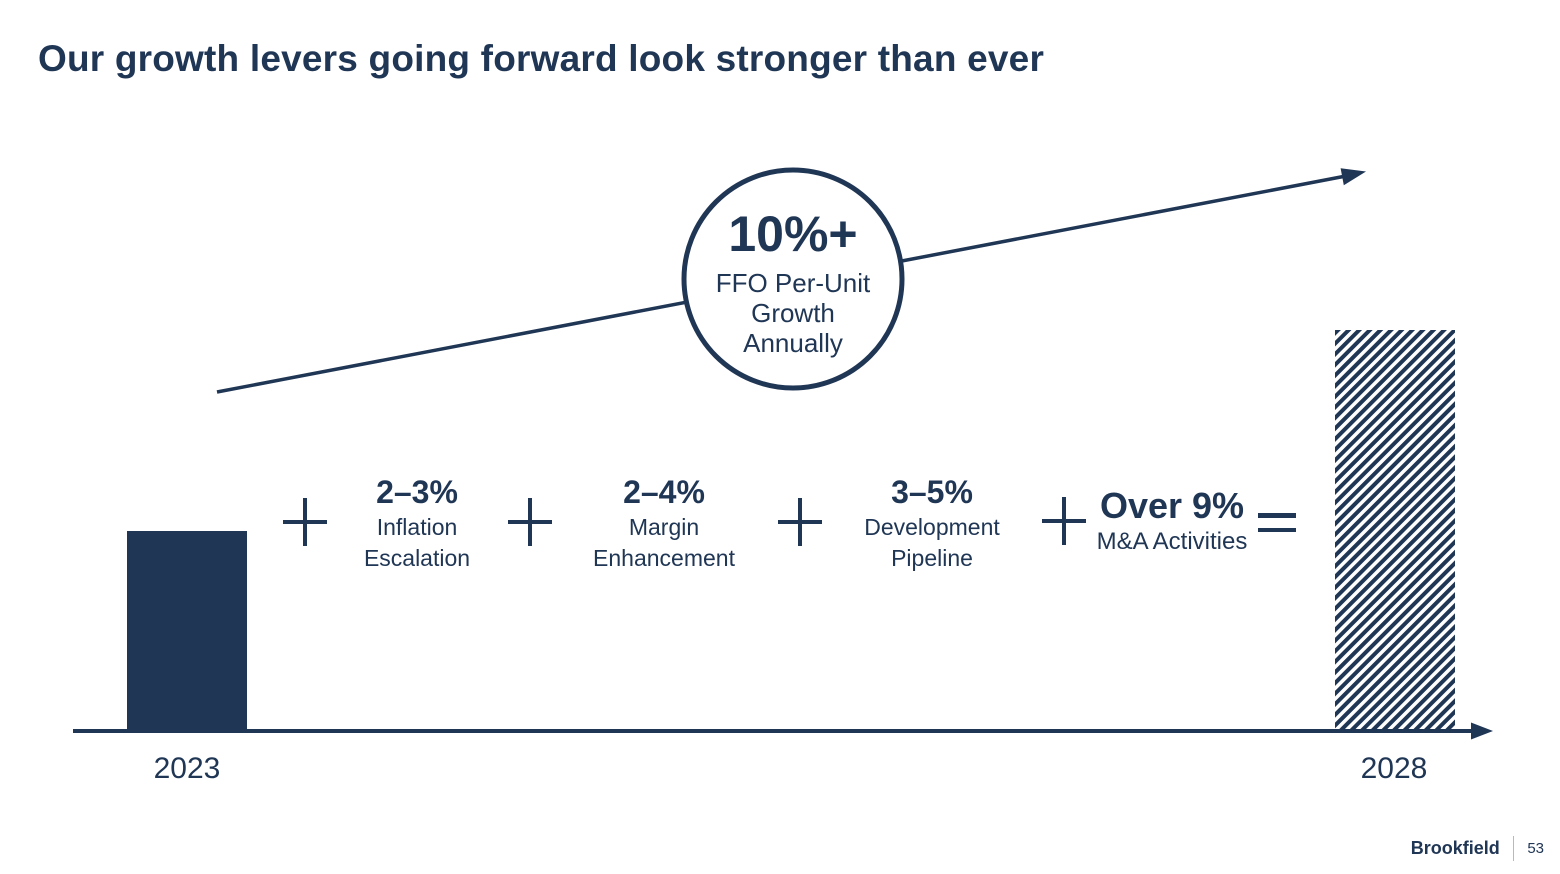  Describe the element at coordinates (187, 768) in the screenshot. I see `axis-label-2023: 2023` at that location.